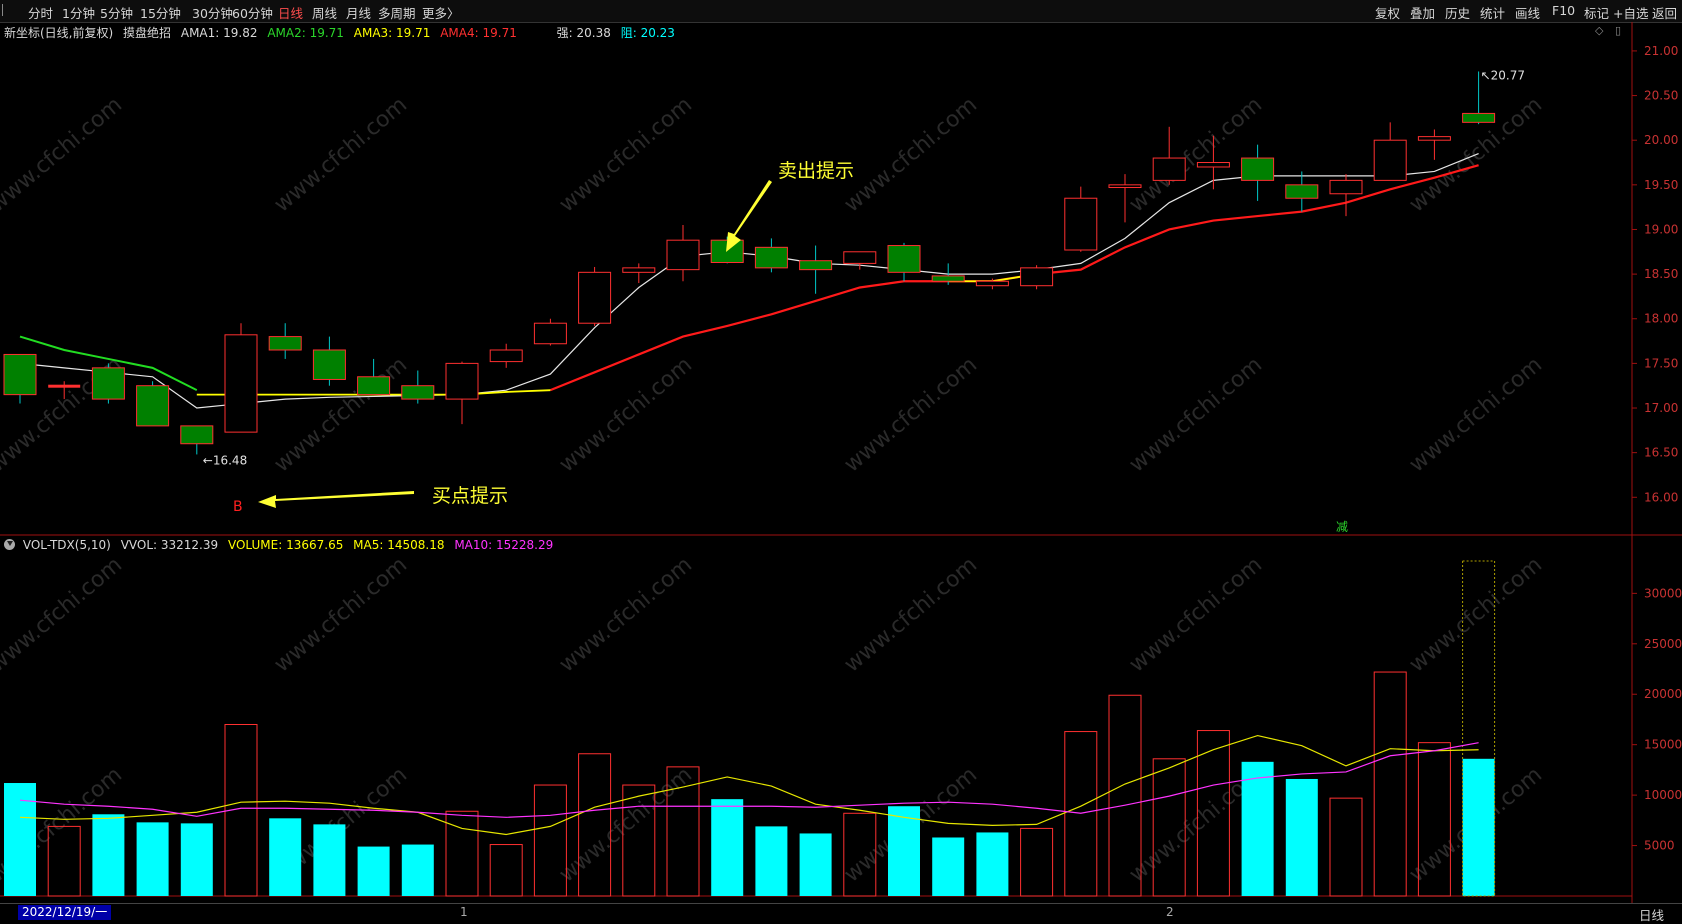 Image resolution: width=1682 pixels, height=924 pixels. Describe the element at coordinates (108, 363) in the screenshot. I see `ma-green-line` at that location.